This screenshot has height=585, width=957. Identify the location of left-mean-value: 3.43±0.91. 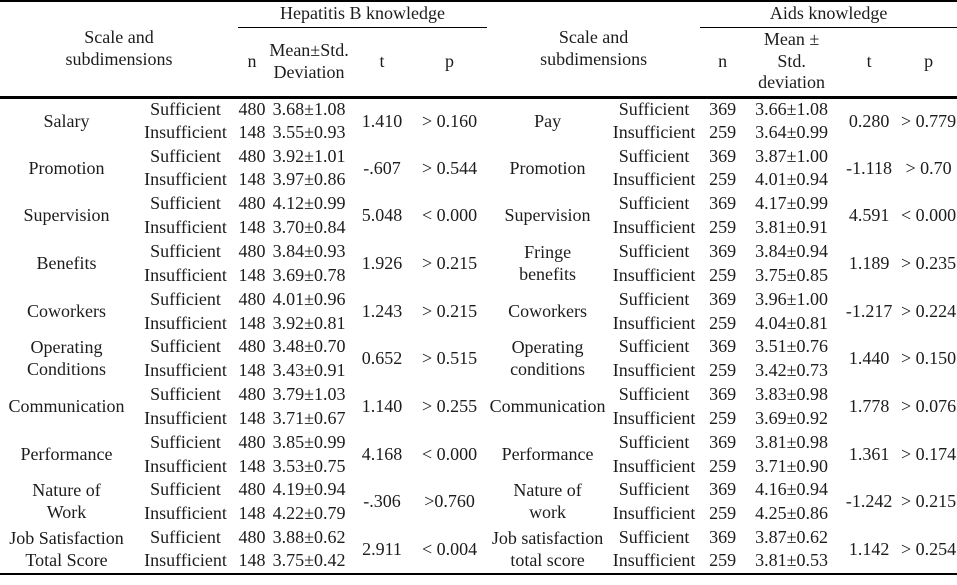
(309, 370).